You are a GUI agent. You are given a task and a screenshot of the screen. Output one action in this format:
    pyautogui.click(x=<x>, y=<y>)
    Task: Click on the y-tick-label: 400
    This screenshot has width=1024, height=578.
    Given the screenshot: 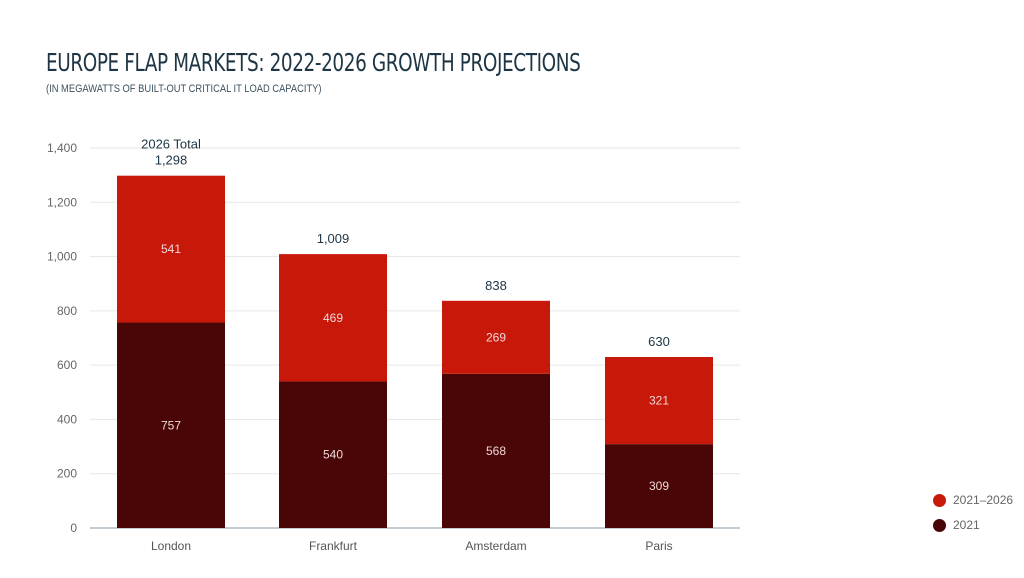 What is the action you would take?
    pyautogui.click(x=67, y=419)
    